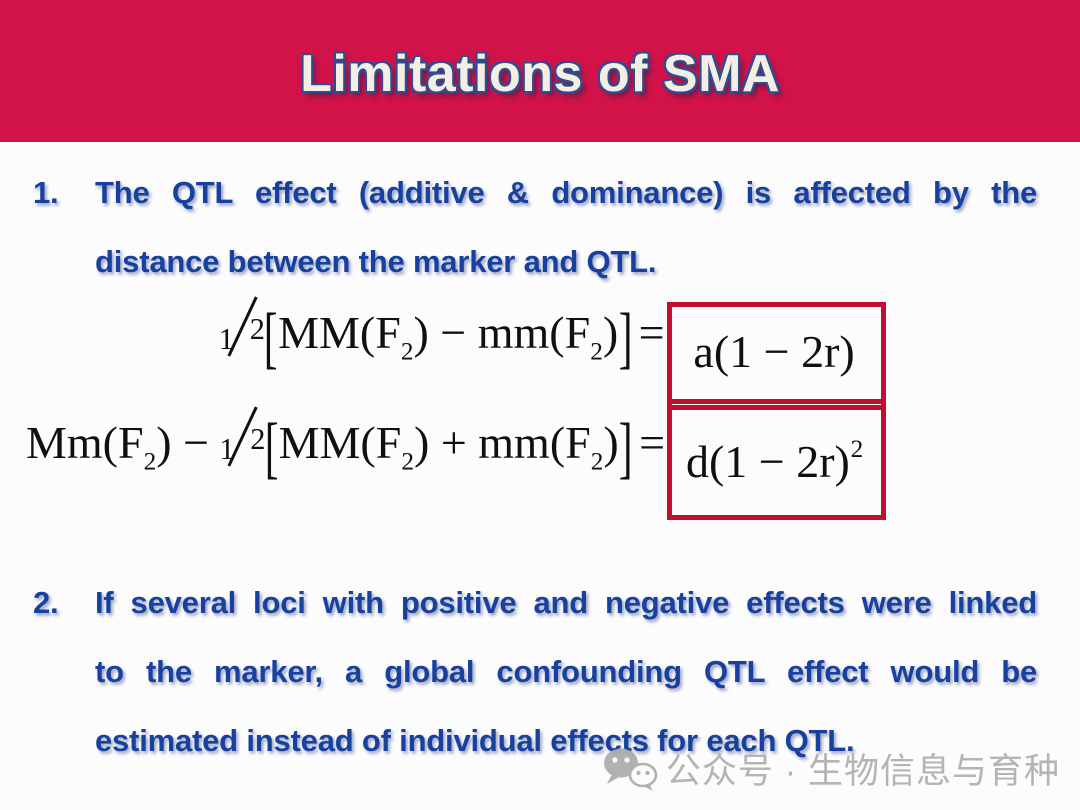 This screenshot has width=1080, height=810. Describe the element at coordinates (774, 352) in the screenshot. I see `boxed-expression: a(1 − 2r)` at that location.